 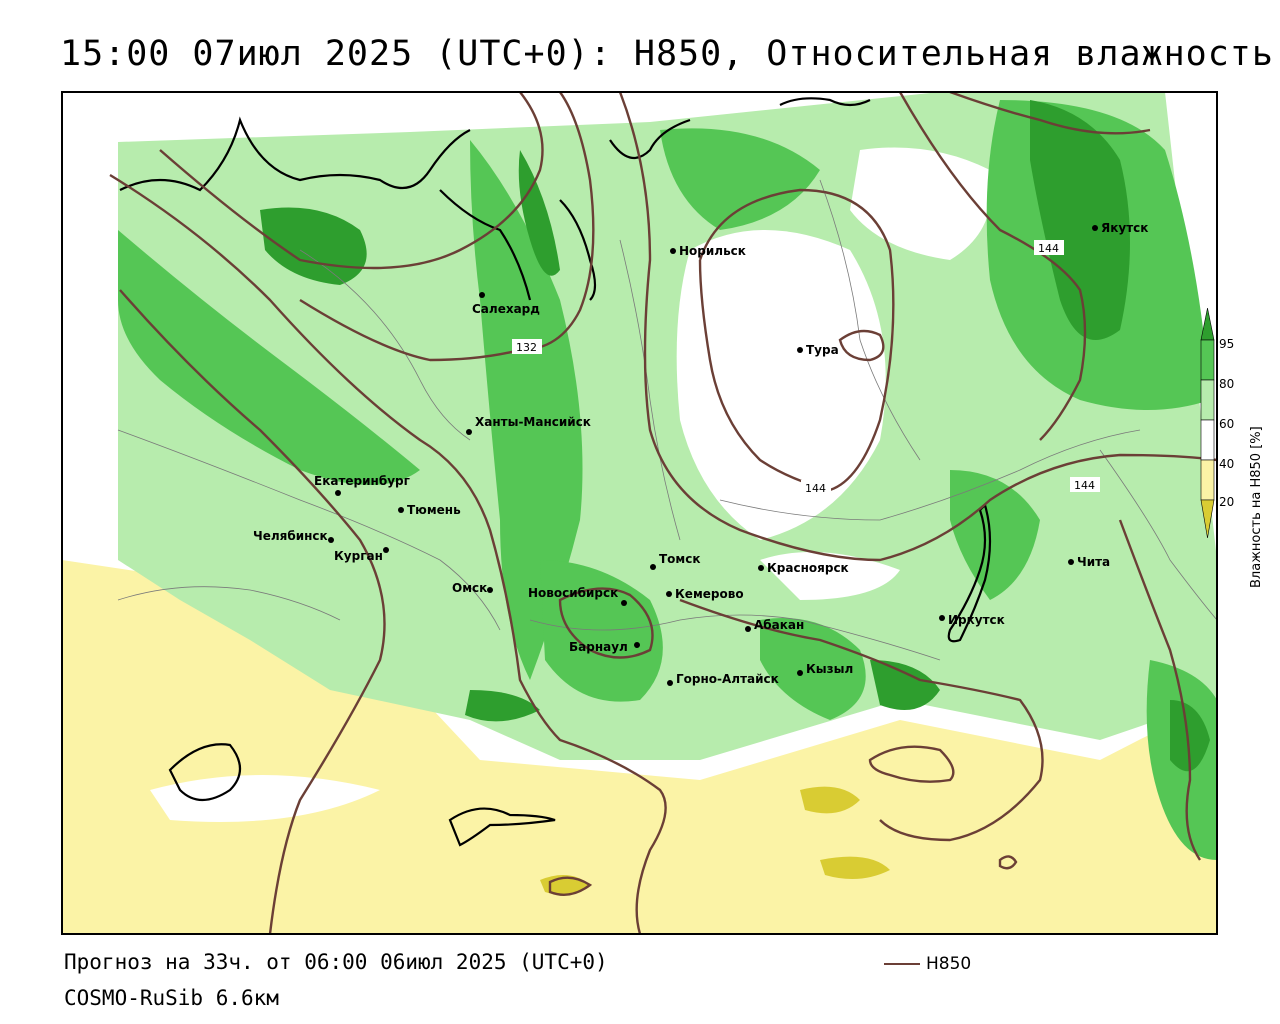 What do you see at coordinates (573, 593) in the screenshot?
I see `city-label: Новосибирск` at bounding box center [573, 593].